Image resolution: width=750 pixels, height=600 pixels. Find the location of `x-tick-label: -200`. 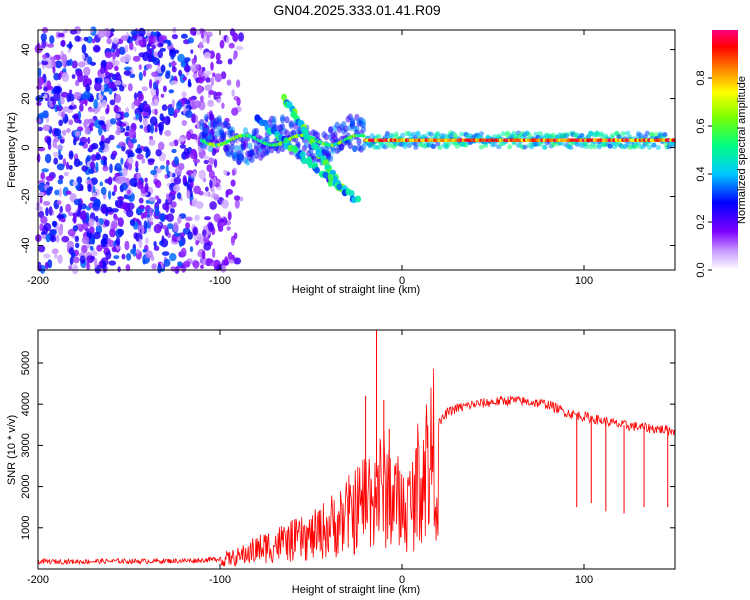

x-tick-label: -200 is located at coordinates (38, 281).